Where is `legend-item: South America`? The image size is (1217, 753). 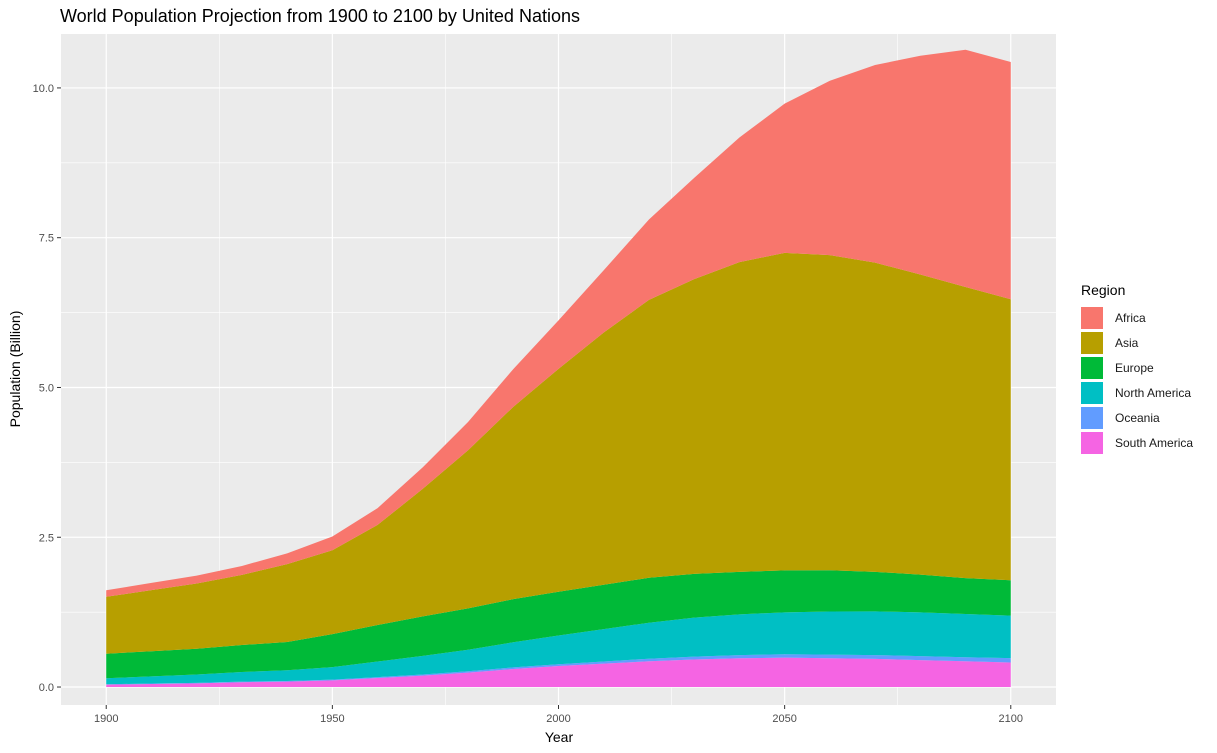
legend-item: South America is located at coordinates (1137, 442).